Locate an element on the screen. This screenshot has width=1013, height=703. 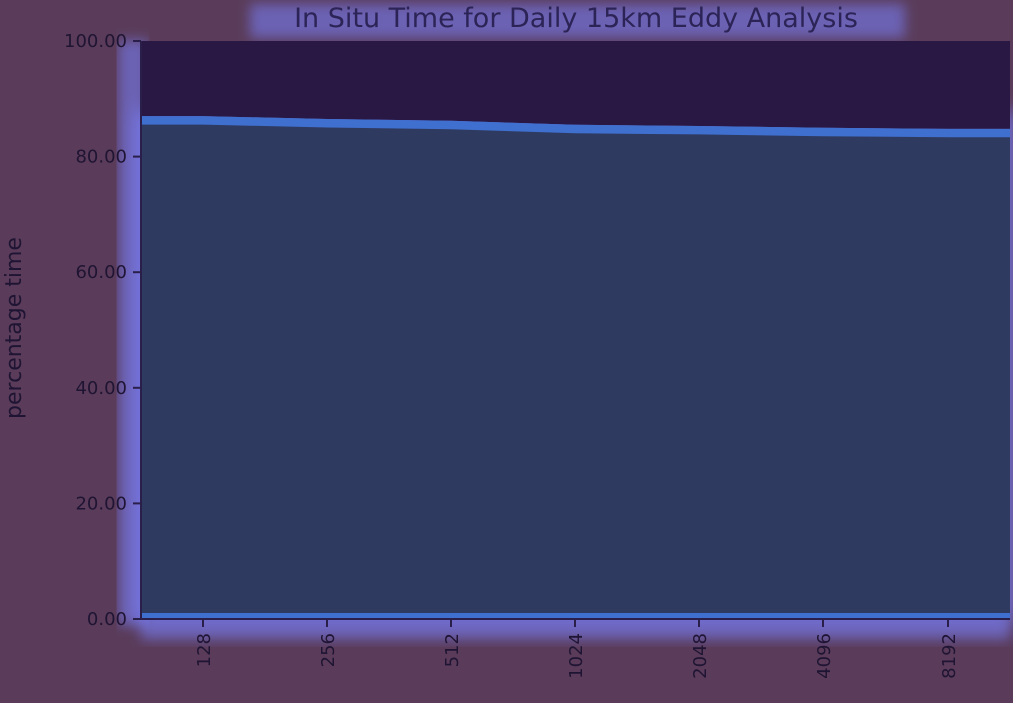
x-tick-label: 128 is located at coordinates (204, 650).